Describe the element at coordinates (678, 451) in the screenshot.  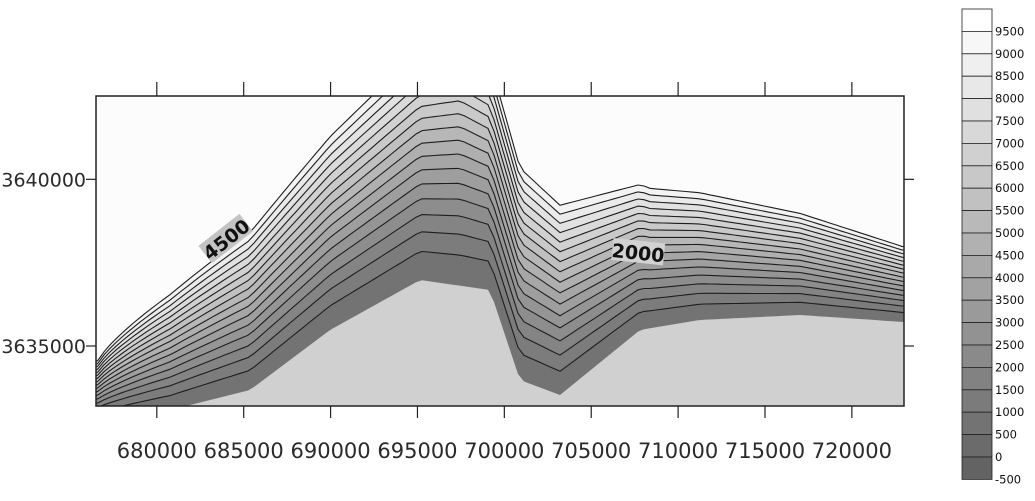
I see `x-tick-label: 710000` at that location.